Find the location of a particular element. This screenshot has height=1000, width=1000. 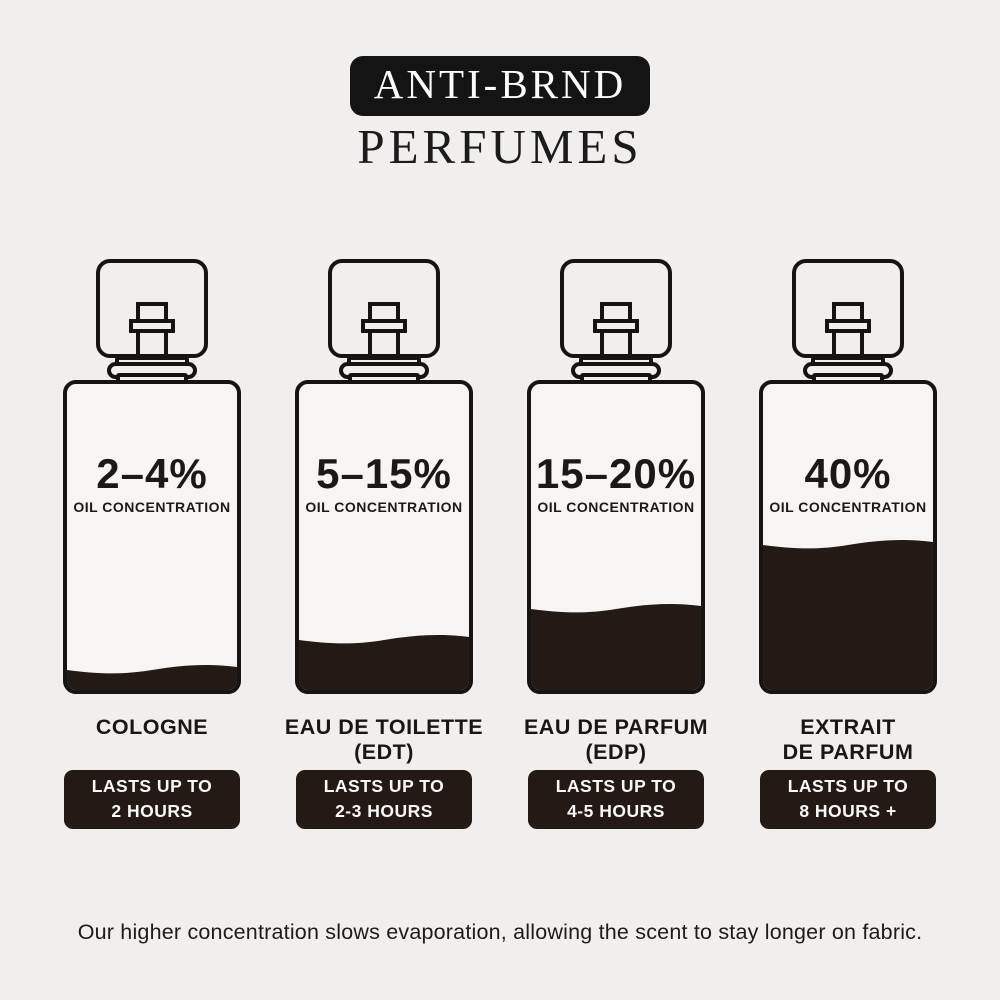

oil-concentration-value: 40% is located at coordinates (848, 473).